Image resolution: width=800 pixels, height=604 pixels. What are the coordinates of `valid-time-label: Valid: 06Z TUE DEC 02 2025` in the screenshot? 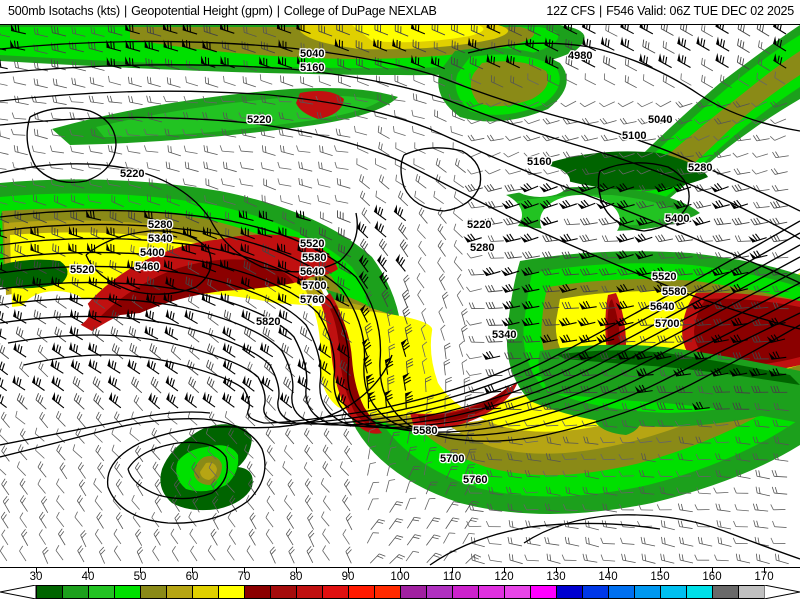 It's located at (715, 11).